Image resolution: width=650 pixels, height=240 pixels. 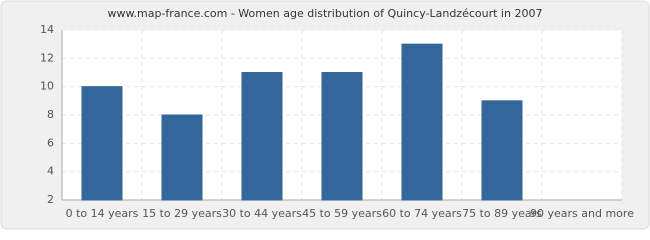 I want to click on x-tick-label: 90 years and more, so click(x=582, y=213).